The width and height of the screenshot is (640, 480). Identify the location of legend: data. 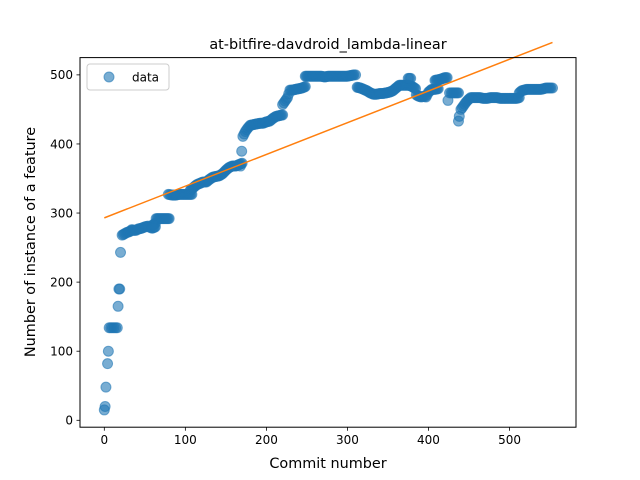
(128, 77).